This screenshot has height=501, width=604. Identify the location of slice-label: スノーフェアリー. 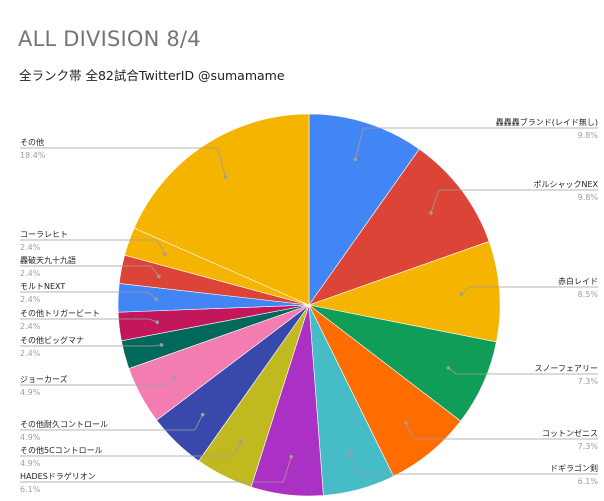
(566, 368).